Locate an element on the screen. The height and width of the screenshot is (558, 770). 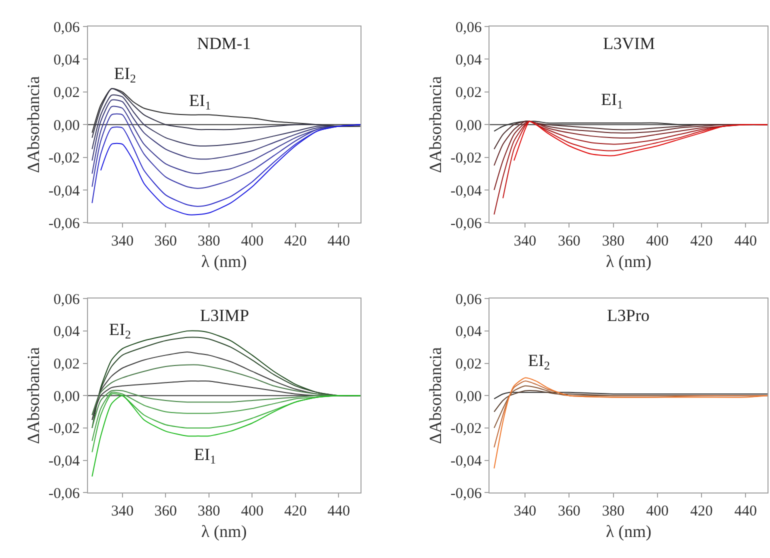
text: NDM-1 is located at coordinates (224, 43).